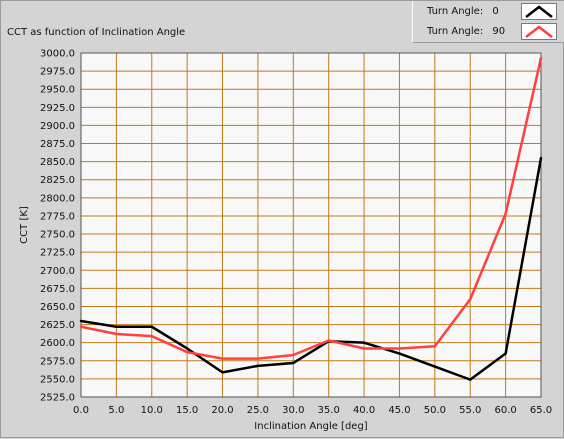 This screenshot has height=439, width=564. Describe the element at coordinates (329, 410) in the screenshot. I see `x-tick-label-7: 35.0` at that location.